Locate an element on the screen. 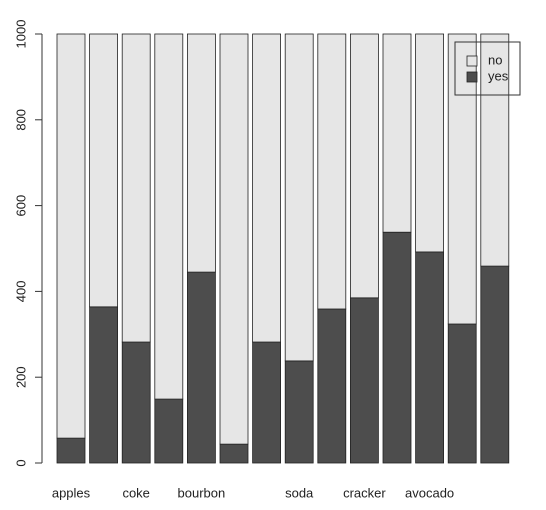  x-tick-label: coke is located at coordinates (135, 492).